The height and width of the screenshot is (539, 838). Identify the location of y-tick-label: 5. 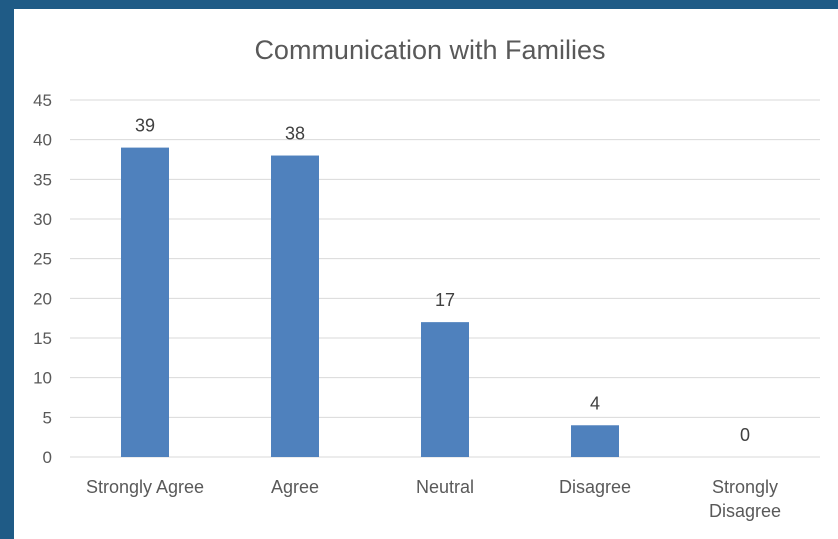
(47, 417).